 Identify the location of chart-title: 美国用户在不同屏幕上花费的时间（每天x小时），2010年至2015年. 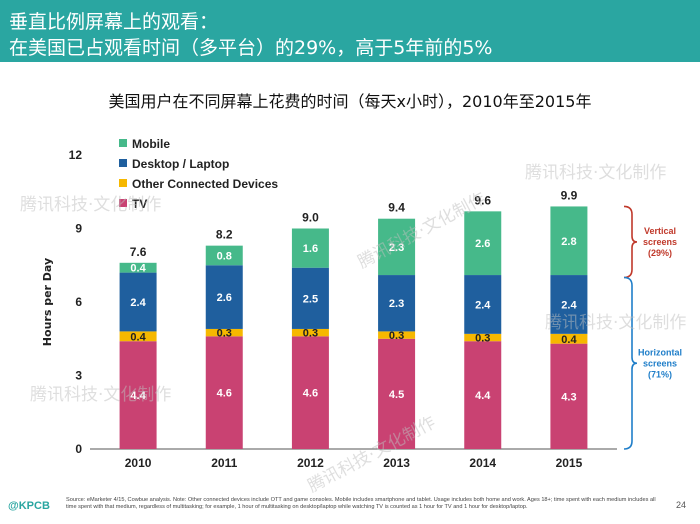
(350, 101).